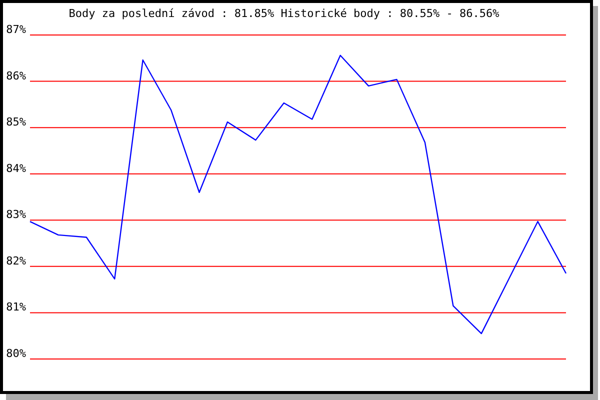 This screenshot has width=600, height=400. I want to click on y-tick-label: 84%, so click(16, 168).